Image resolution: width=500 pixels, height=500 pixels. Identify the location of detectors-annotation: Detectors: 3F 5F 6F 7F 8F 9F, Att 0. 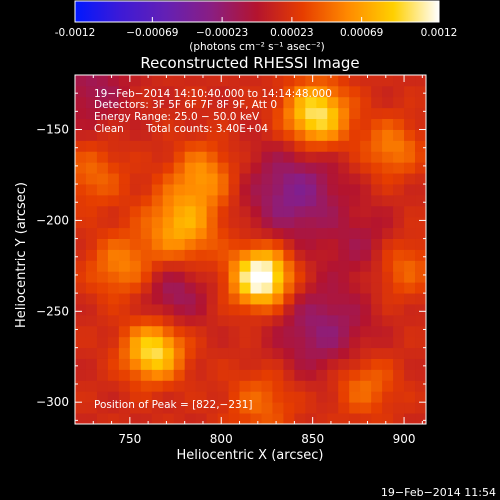
(185, 105).